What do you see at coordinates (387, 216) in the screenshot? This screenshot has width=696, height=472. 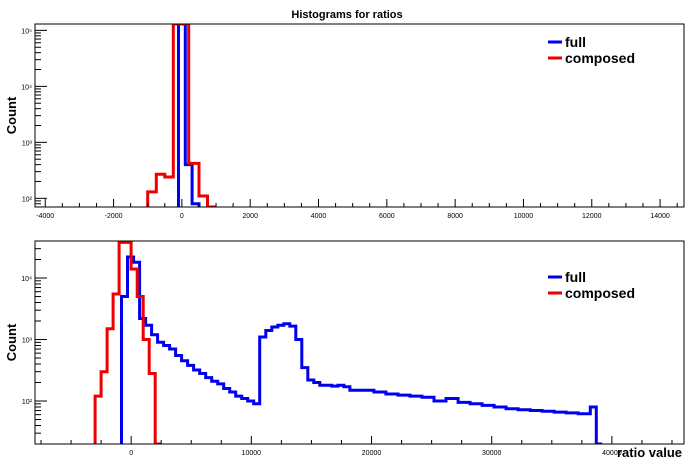 I see `x-tick-label: 6000` at bounding box center [387, 216].